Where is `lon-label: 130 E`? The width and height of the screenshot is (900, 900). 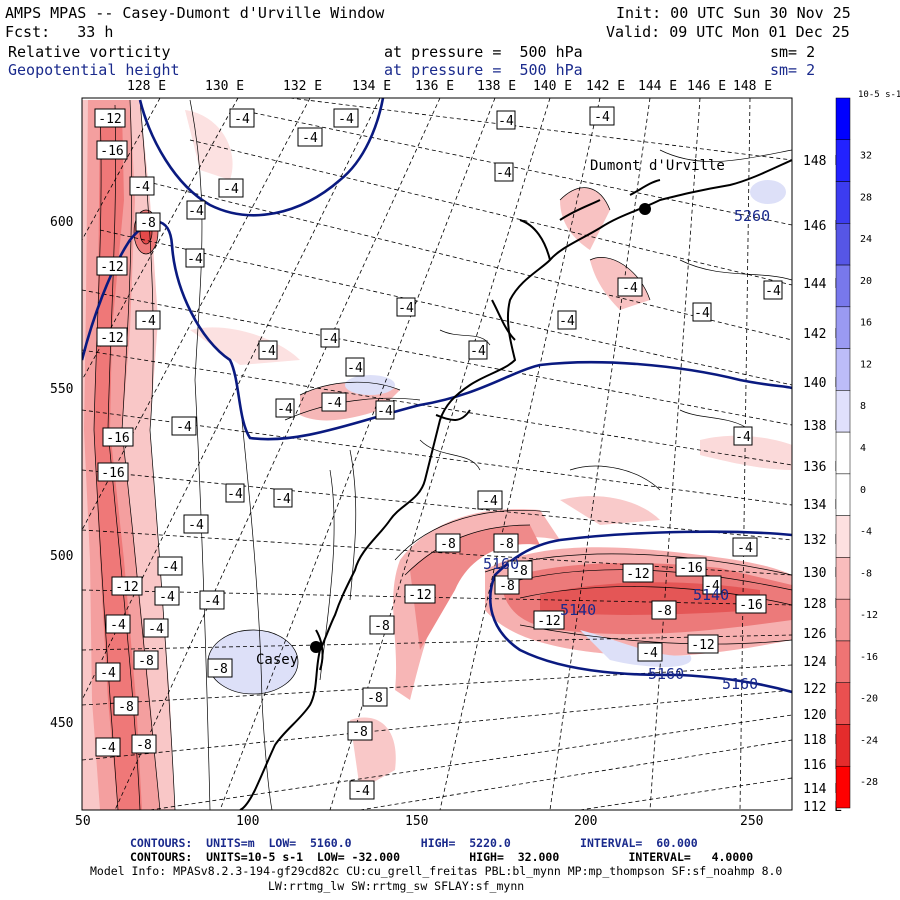
lon-label: 130 E is located at coordinates (225, 86).